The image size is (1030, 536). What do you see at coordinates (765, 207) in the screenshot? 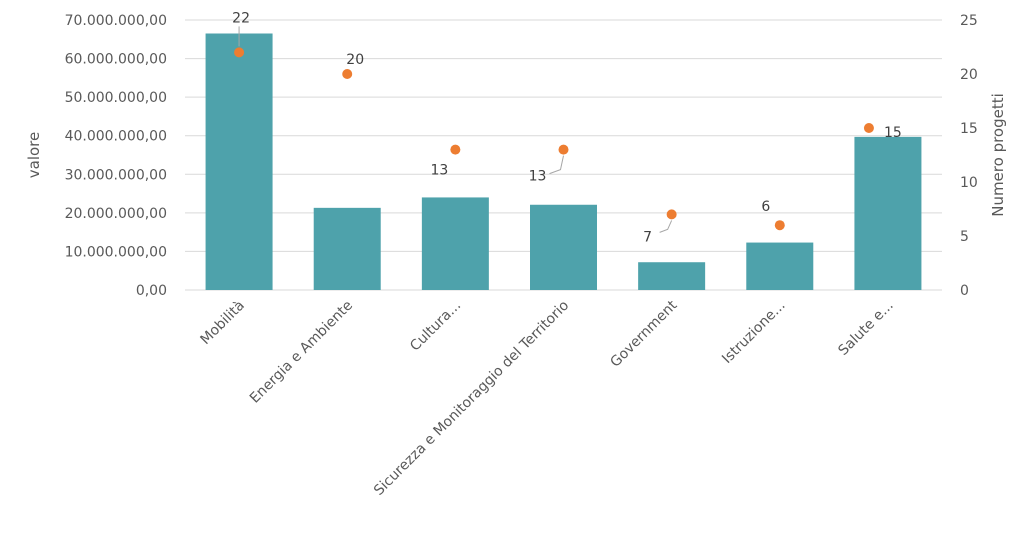
I see `point-data-label: 6` at bounding box center [765, 207].